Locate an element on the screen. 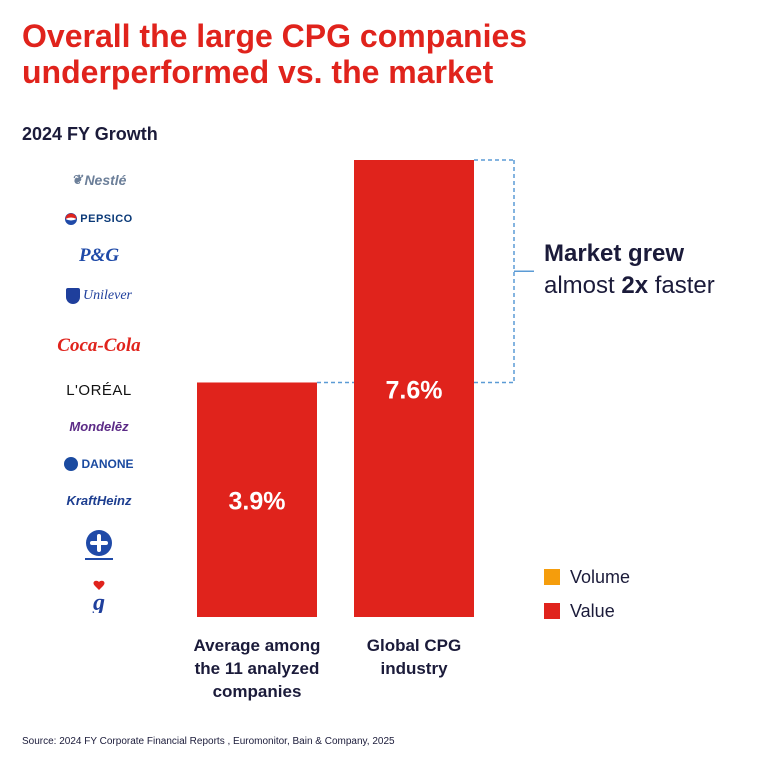  colgate-emblem-icon is located at coordinates (99, 545).